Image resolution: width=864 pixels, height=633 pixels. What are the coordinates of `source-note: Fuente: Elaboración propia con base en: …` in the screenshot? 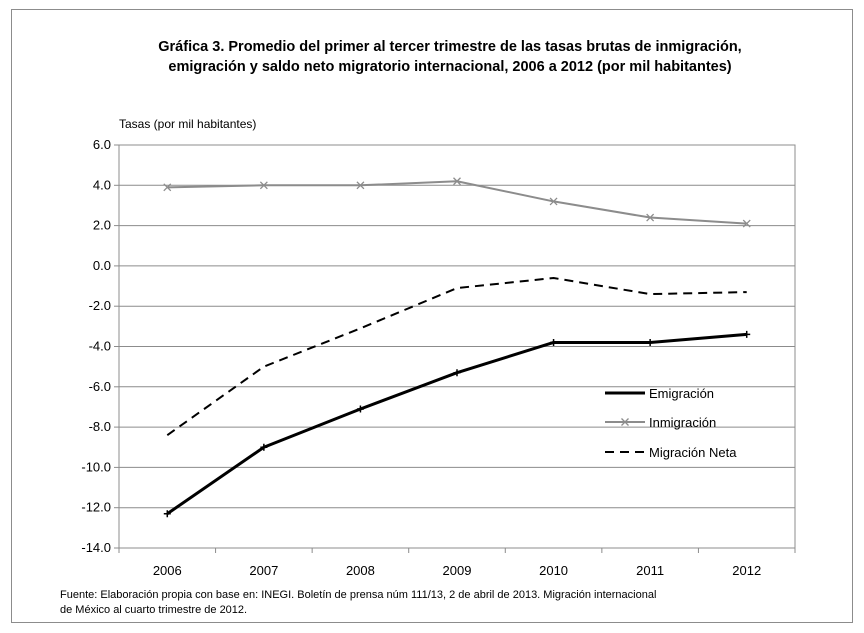 It's located at (430, 603).